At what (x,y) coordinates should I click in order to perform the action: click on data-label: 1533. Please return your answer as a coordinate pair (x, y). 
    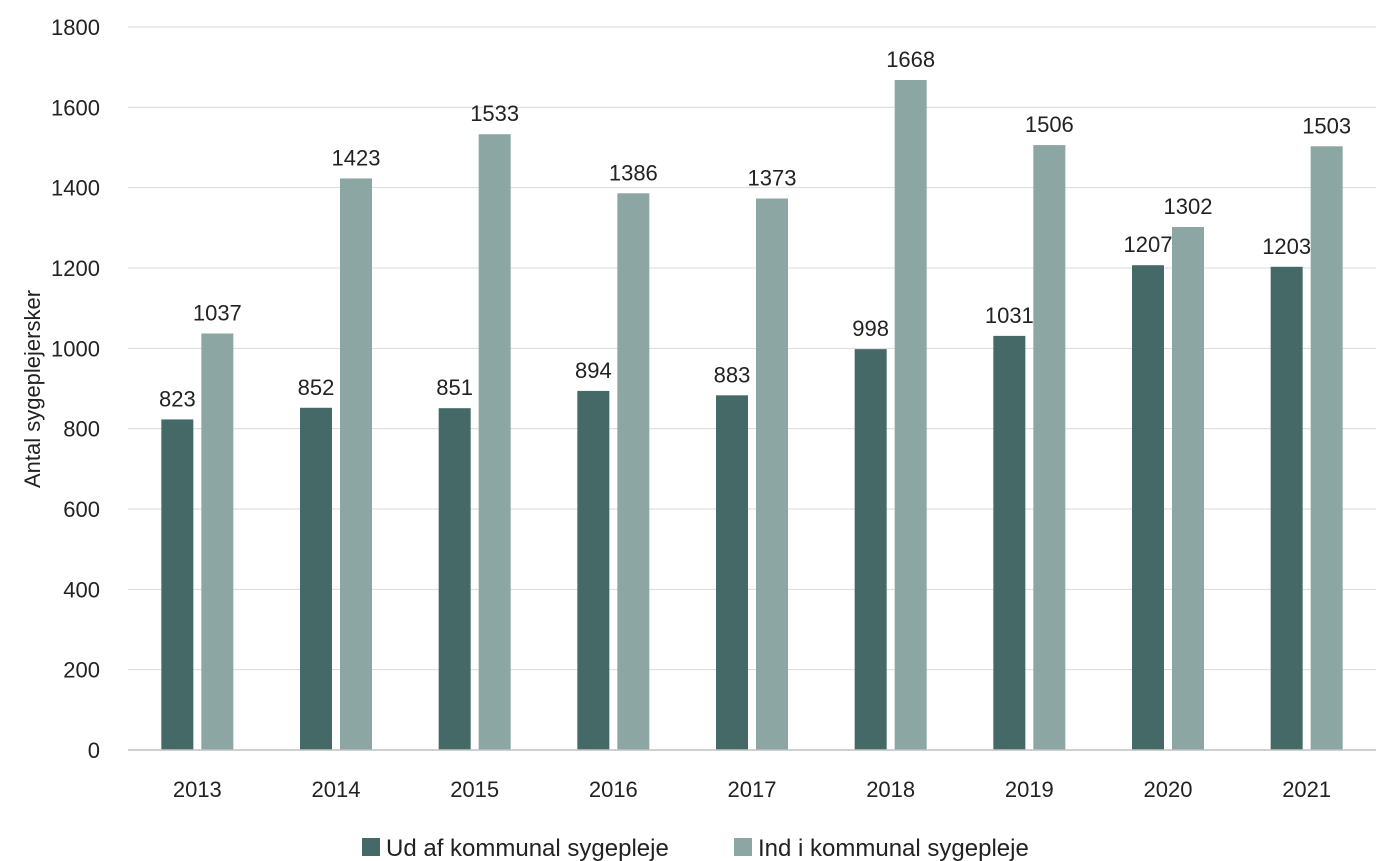
    Looking at the image, I should click on (494, 113).